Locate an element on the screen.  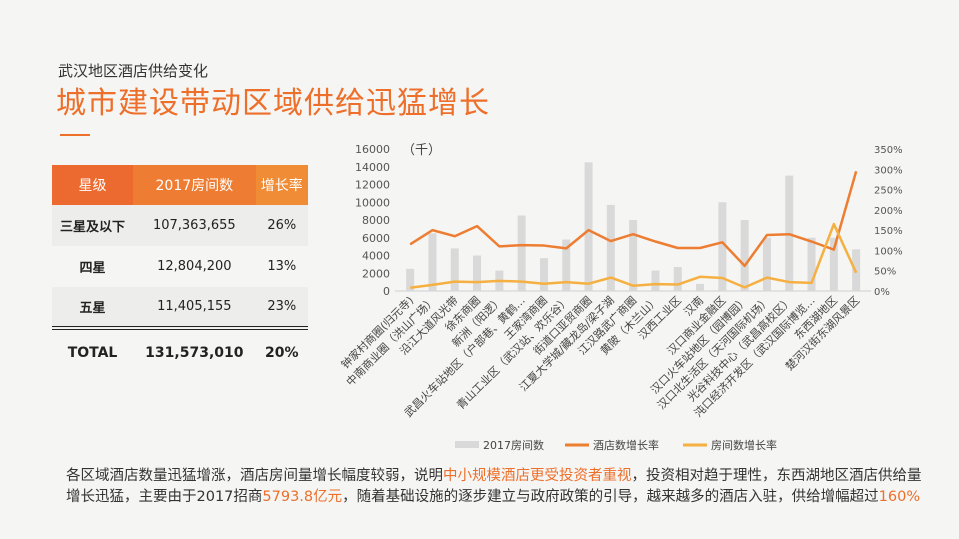
left-tick-label: 10000 is located at coordinates (372, 202).